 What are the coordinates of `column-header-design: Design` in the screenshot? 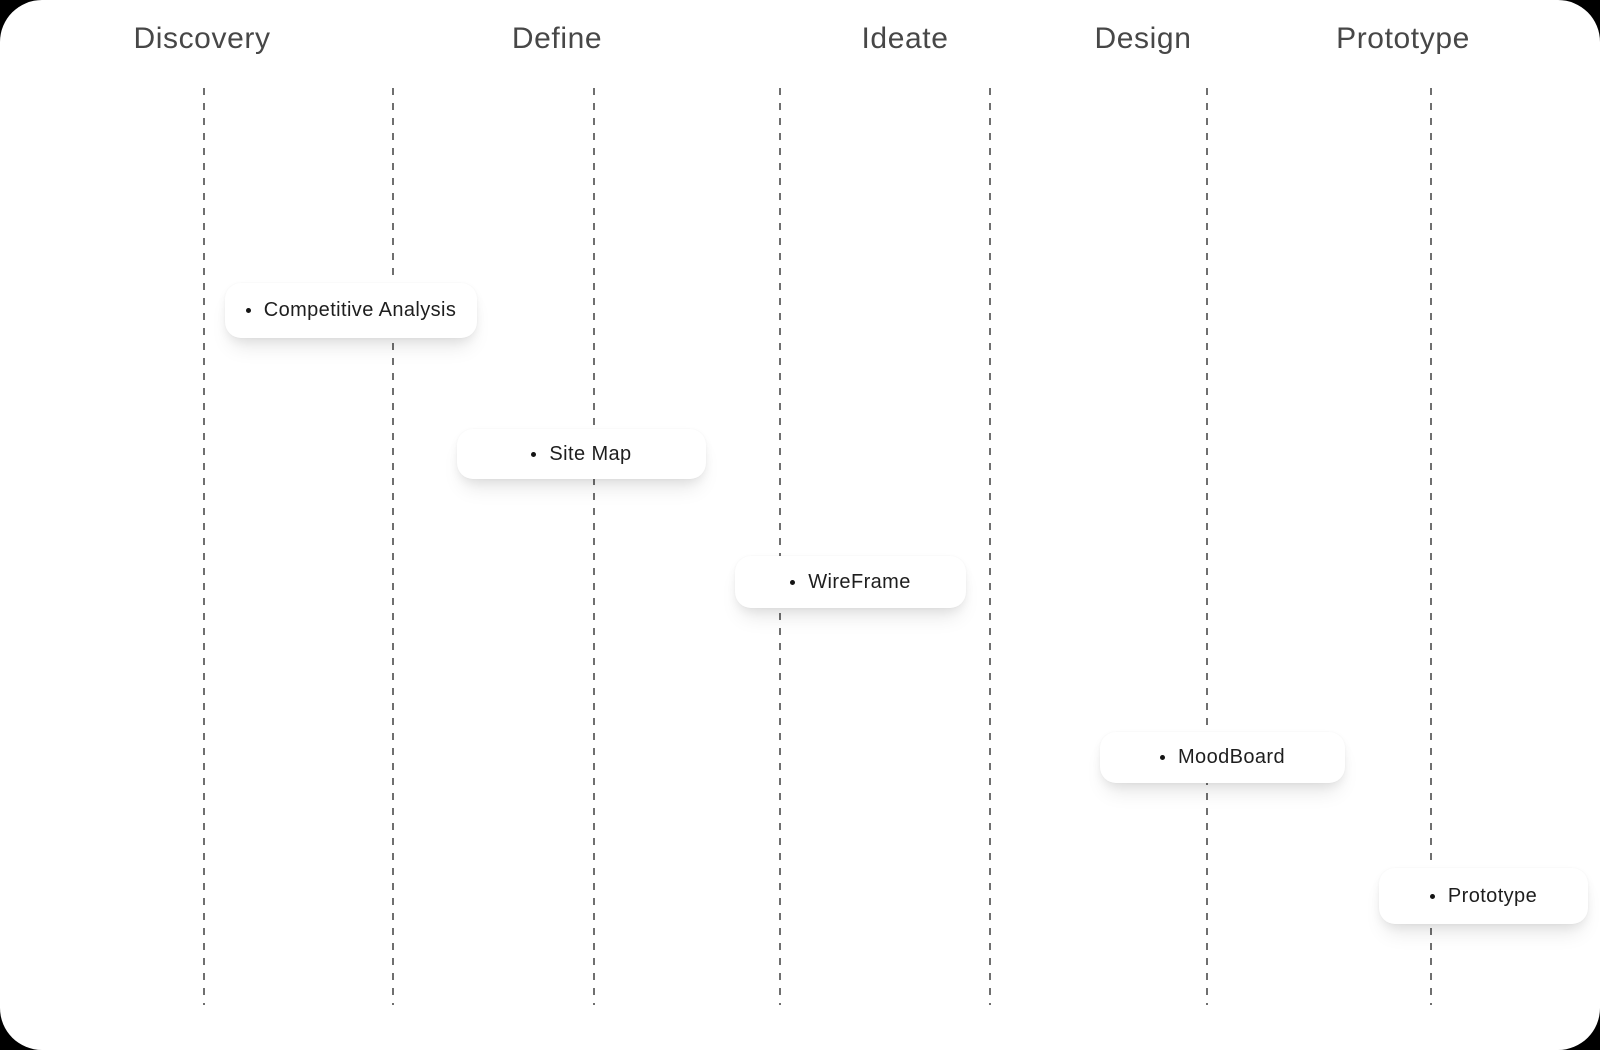 It's located at (1143, 38).